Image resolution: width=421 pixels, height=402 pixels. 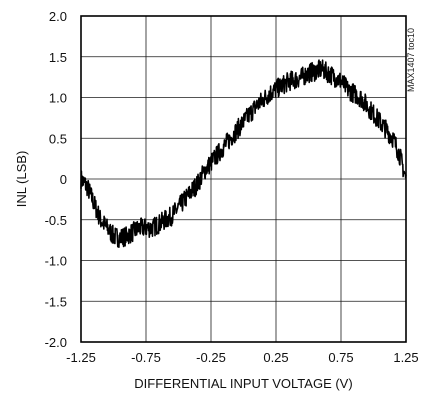 What do you see at coordinates (243, 383) in the screenshot?
I see `x-axis-title: DIFFERENTIAL INPUT VOLTAGE (V)` at bounding box center [243, 383].